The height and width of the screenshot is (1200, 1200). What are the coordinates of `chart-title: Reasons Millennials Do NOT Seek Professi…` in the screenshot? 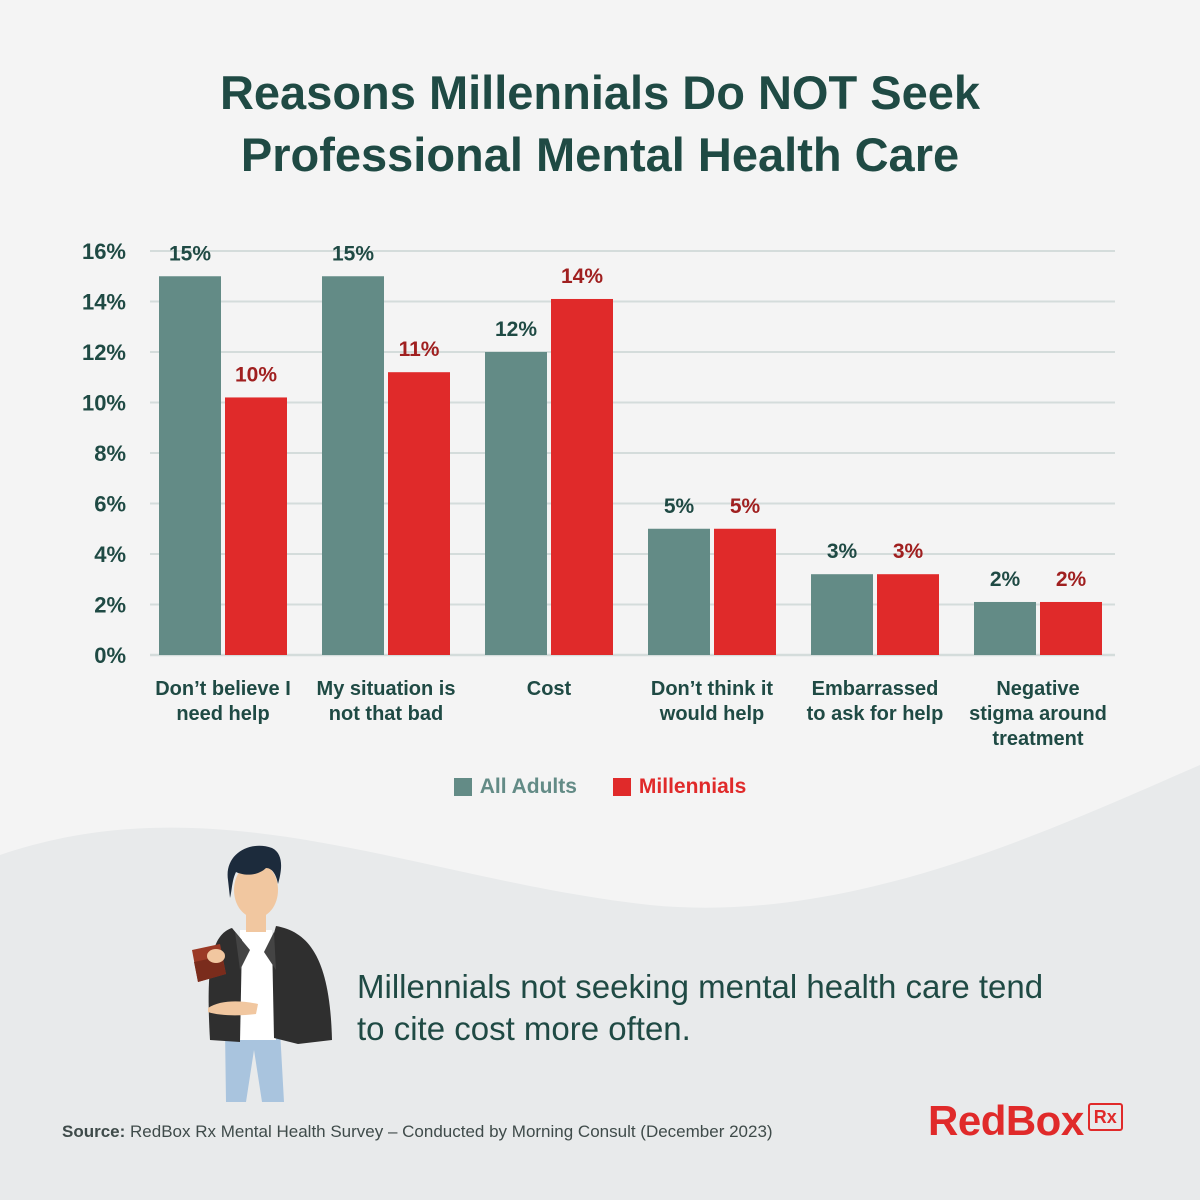 It's located at (600, 124).